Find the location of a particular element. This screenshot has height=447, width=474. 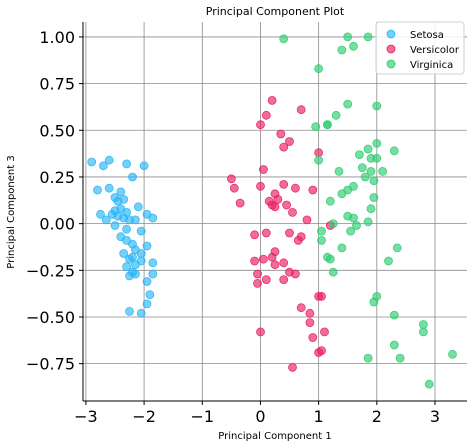

legend-marker-virginica is located at coordinates (391, 64).